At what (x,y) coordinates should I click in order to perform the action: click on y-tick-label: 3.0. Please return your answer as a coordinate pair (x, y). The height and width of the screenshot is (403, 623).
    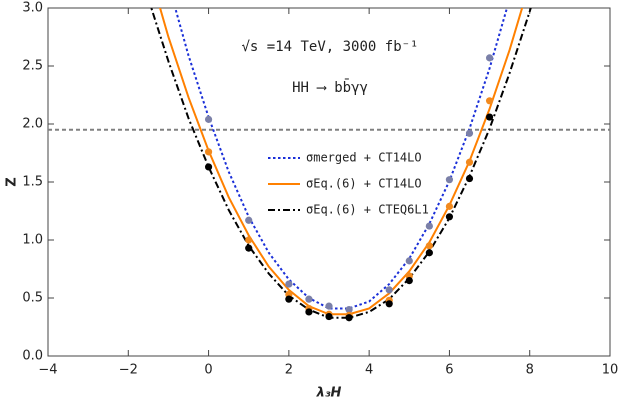
    Looking at the image, I should click on (32, 8).